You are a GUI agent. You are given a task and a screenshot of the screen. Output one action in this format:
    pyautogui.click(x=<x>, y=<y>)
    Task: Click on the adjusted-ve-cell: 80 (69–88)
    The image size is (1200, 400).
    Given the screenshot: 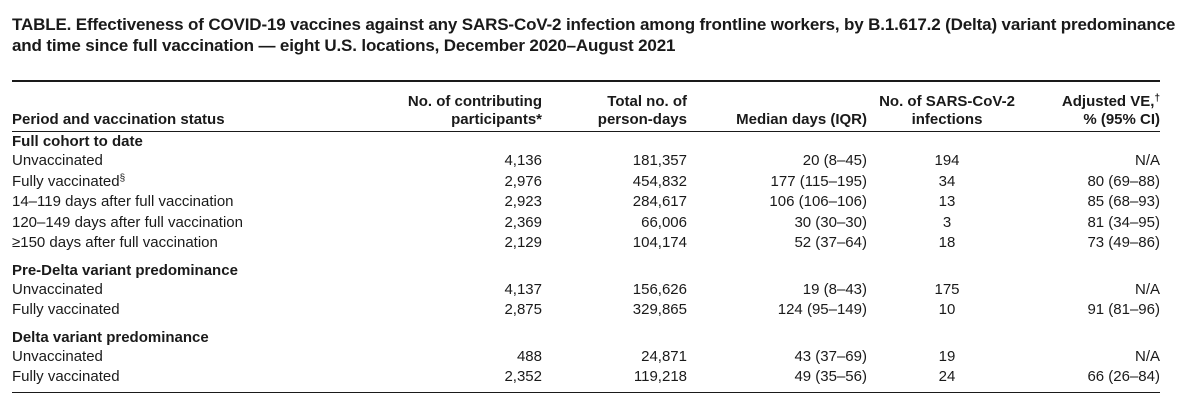 What is the action you would take?
    pyautogui.click(x=1123, y=181)
    